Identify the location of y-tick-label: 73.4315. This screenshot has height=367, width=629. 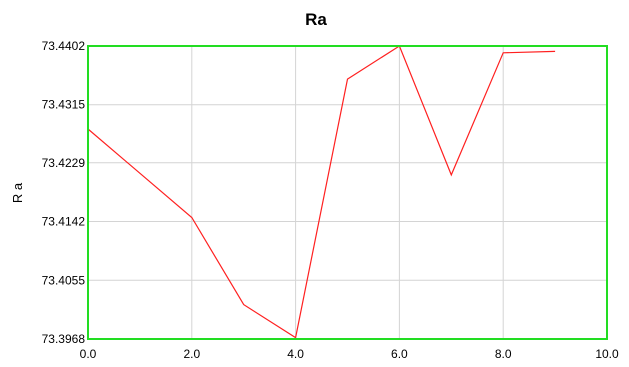
(64, 105).